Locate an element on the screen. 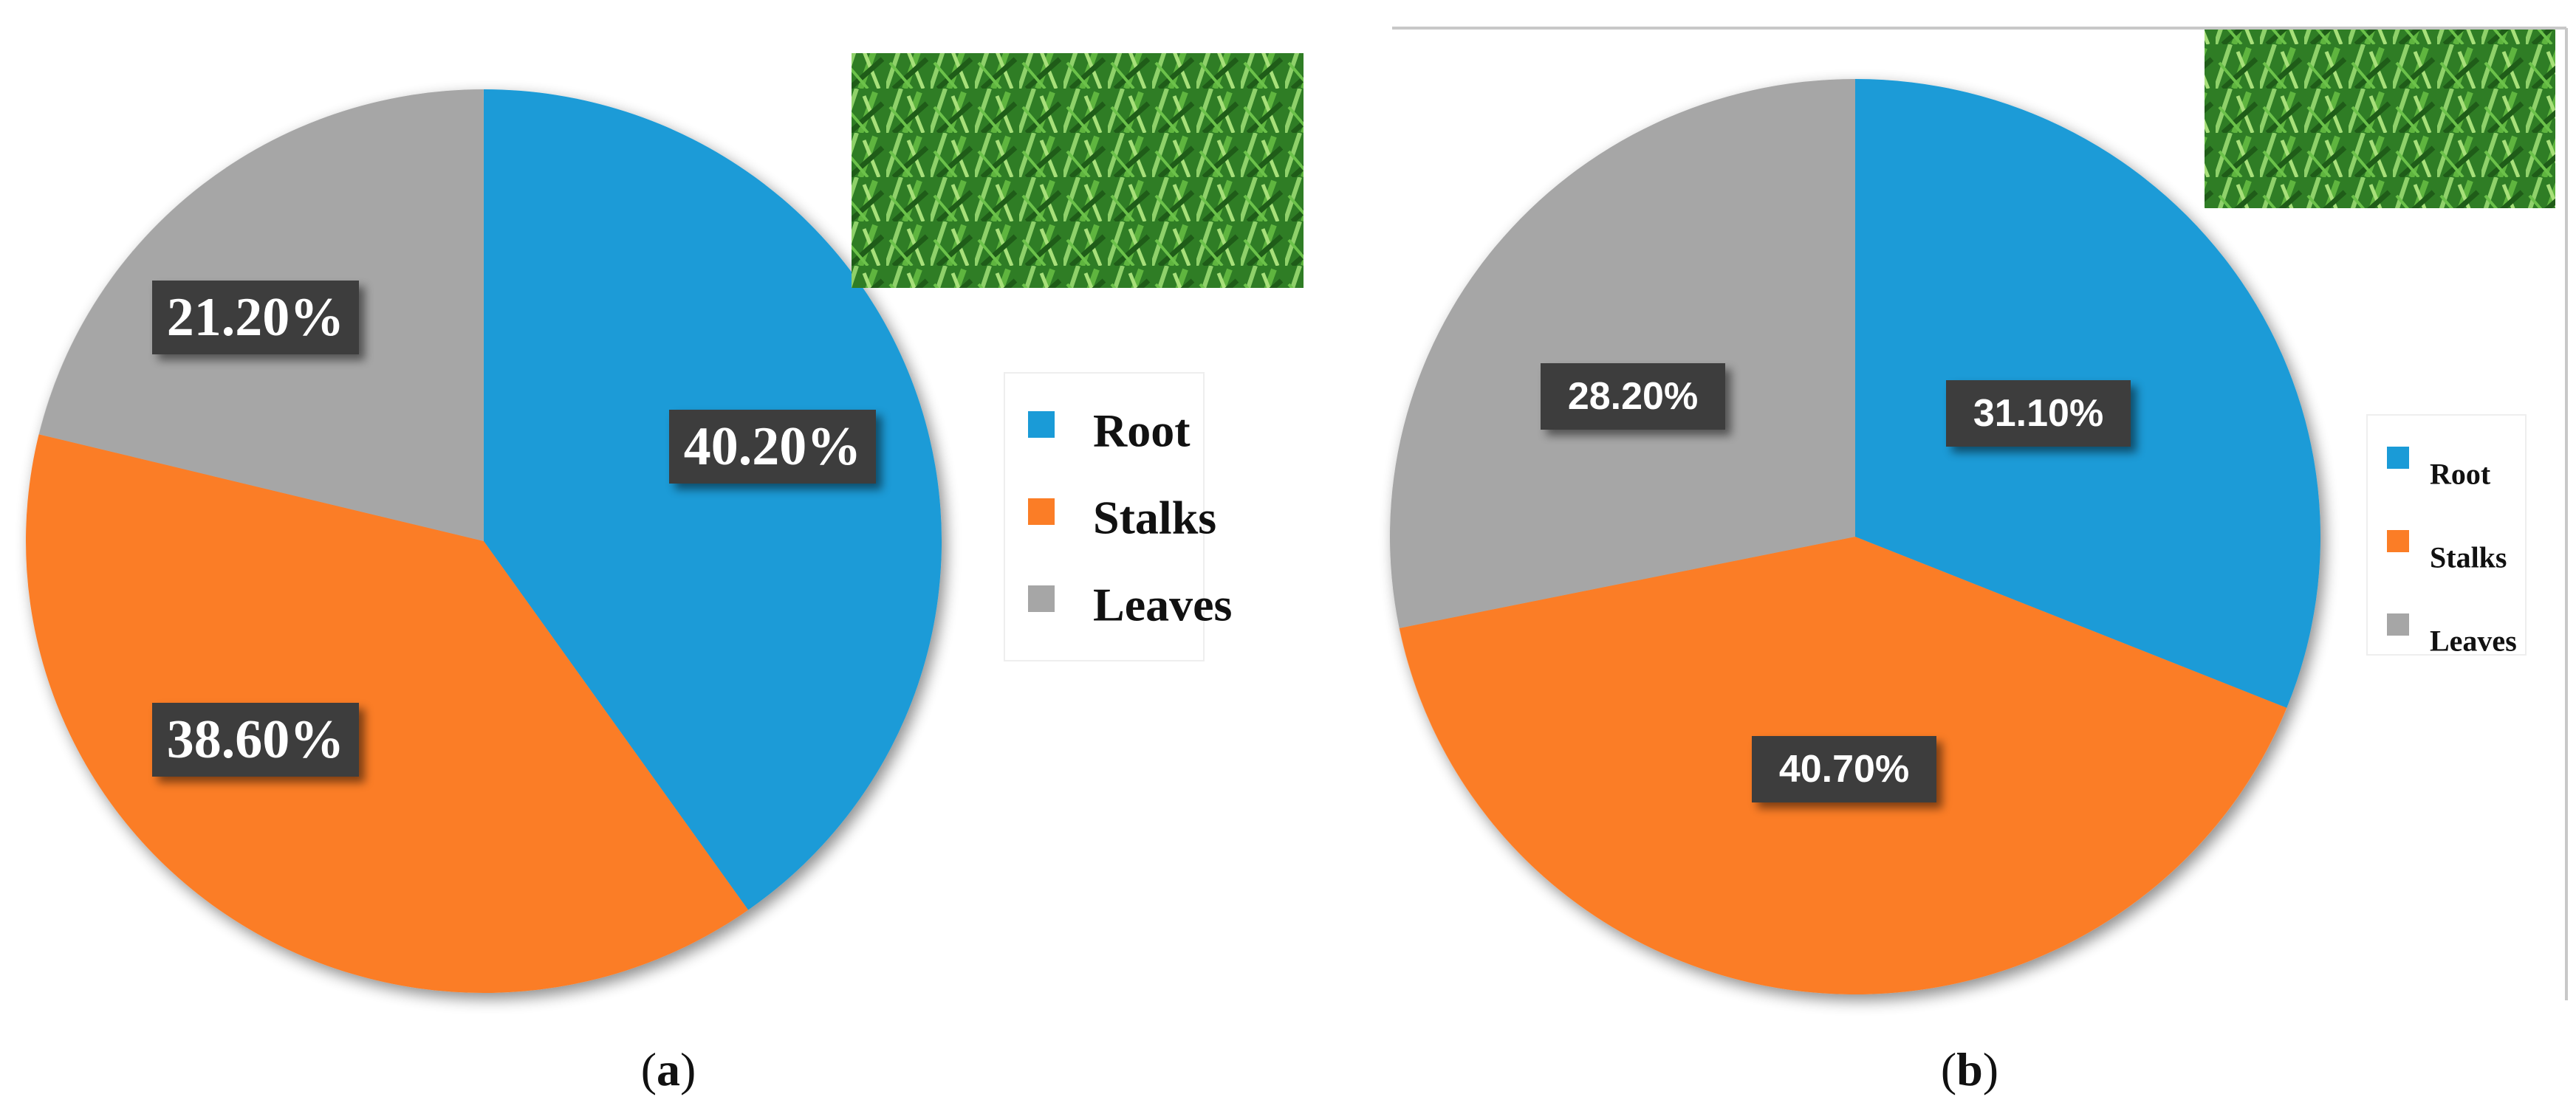 This screenshot has width=2576, height=1114. data-label-text: 21.20% is located at coordinates (256, 317).